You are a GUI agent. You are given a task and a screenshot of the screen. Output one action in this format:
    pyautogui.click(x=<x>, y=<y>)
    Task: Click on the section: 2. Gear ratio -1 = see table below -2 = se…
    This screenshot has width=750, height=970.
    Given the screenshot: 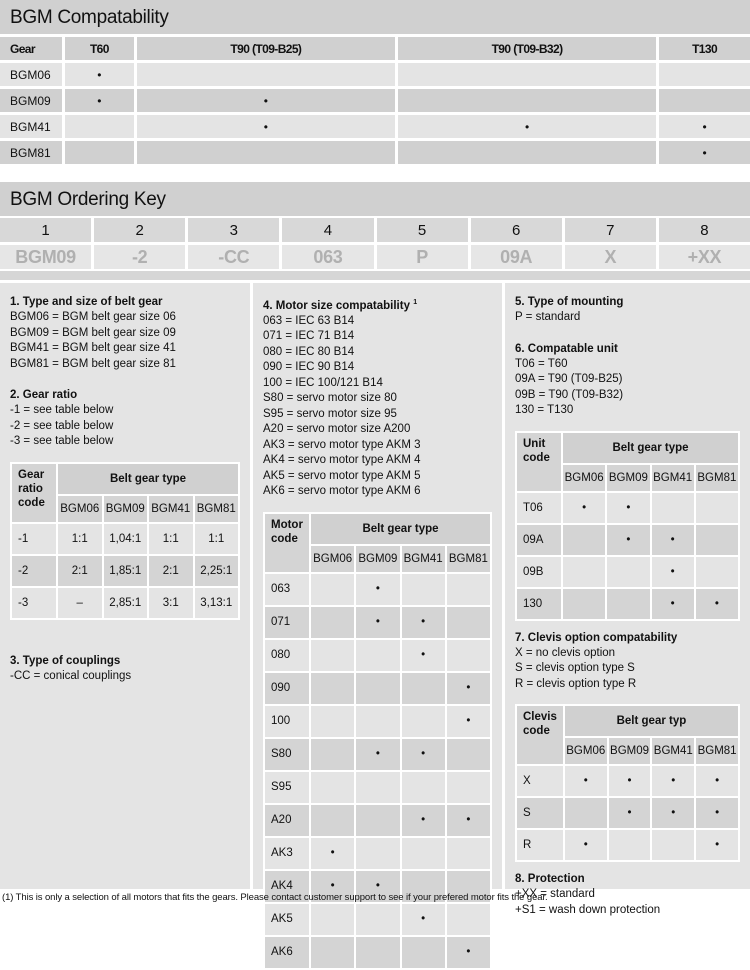 What is the action you would take?
    pyautogui.click(x=125, y=419)
    